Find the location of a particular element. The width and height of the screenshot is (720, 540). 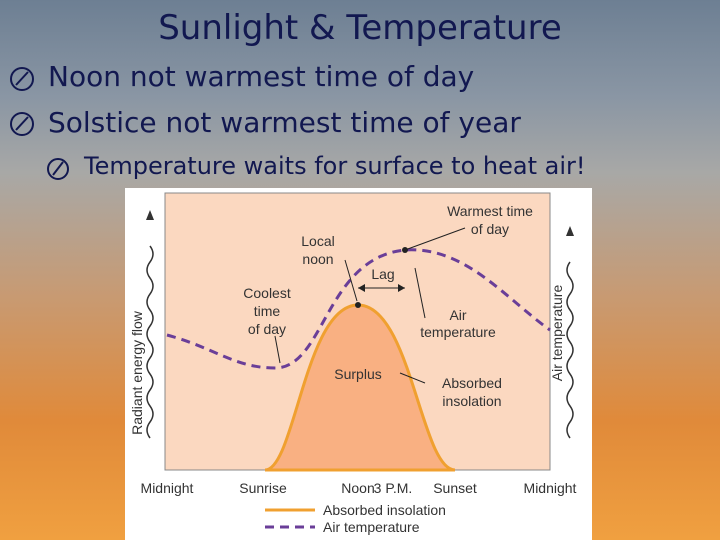

annotation: Air is located at coordinates (457, 315).